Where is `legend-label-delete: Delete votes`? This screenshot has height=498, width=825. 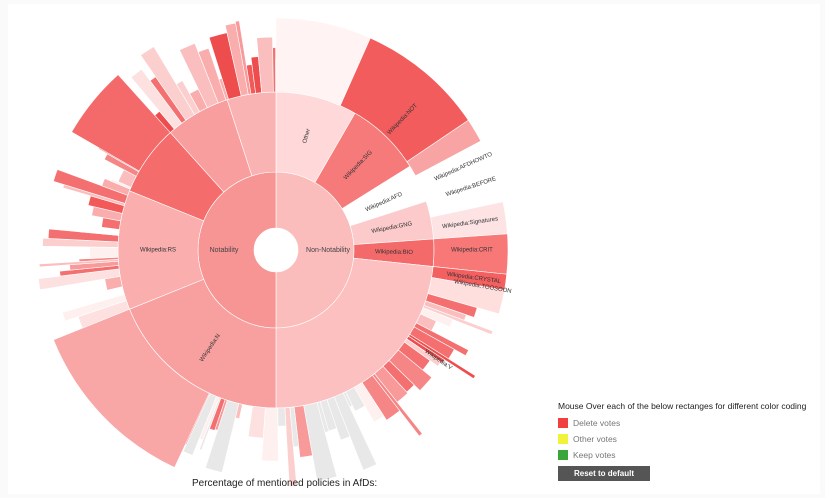
legend-label-delete: Delete votes is located at coordinates (597, 423).